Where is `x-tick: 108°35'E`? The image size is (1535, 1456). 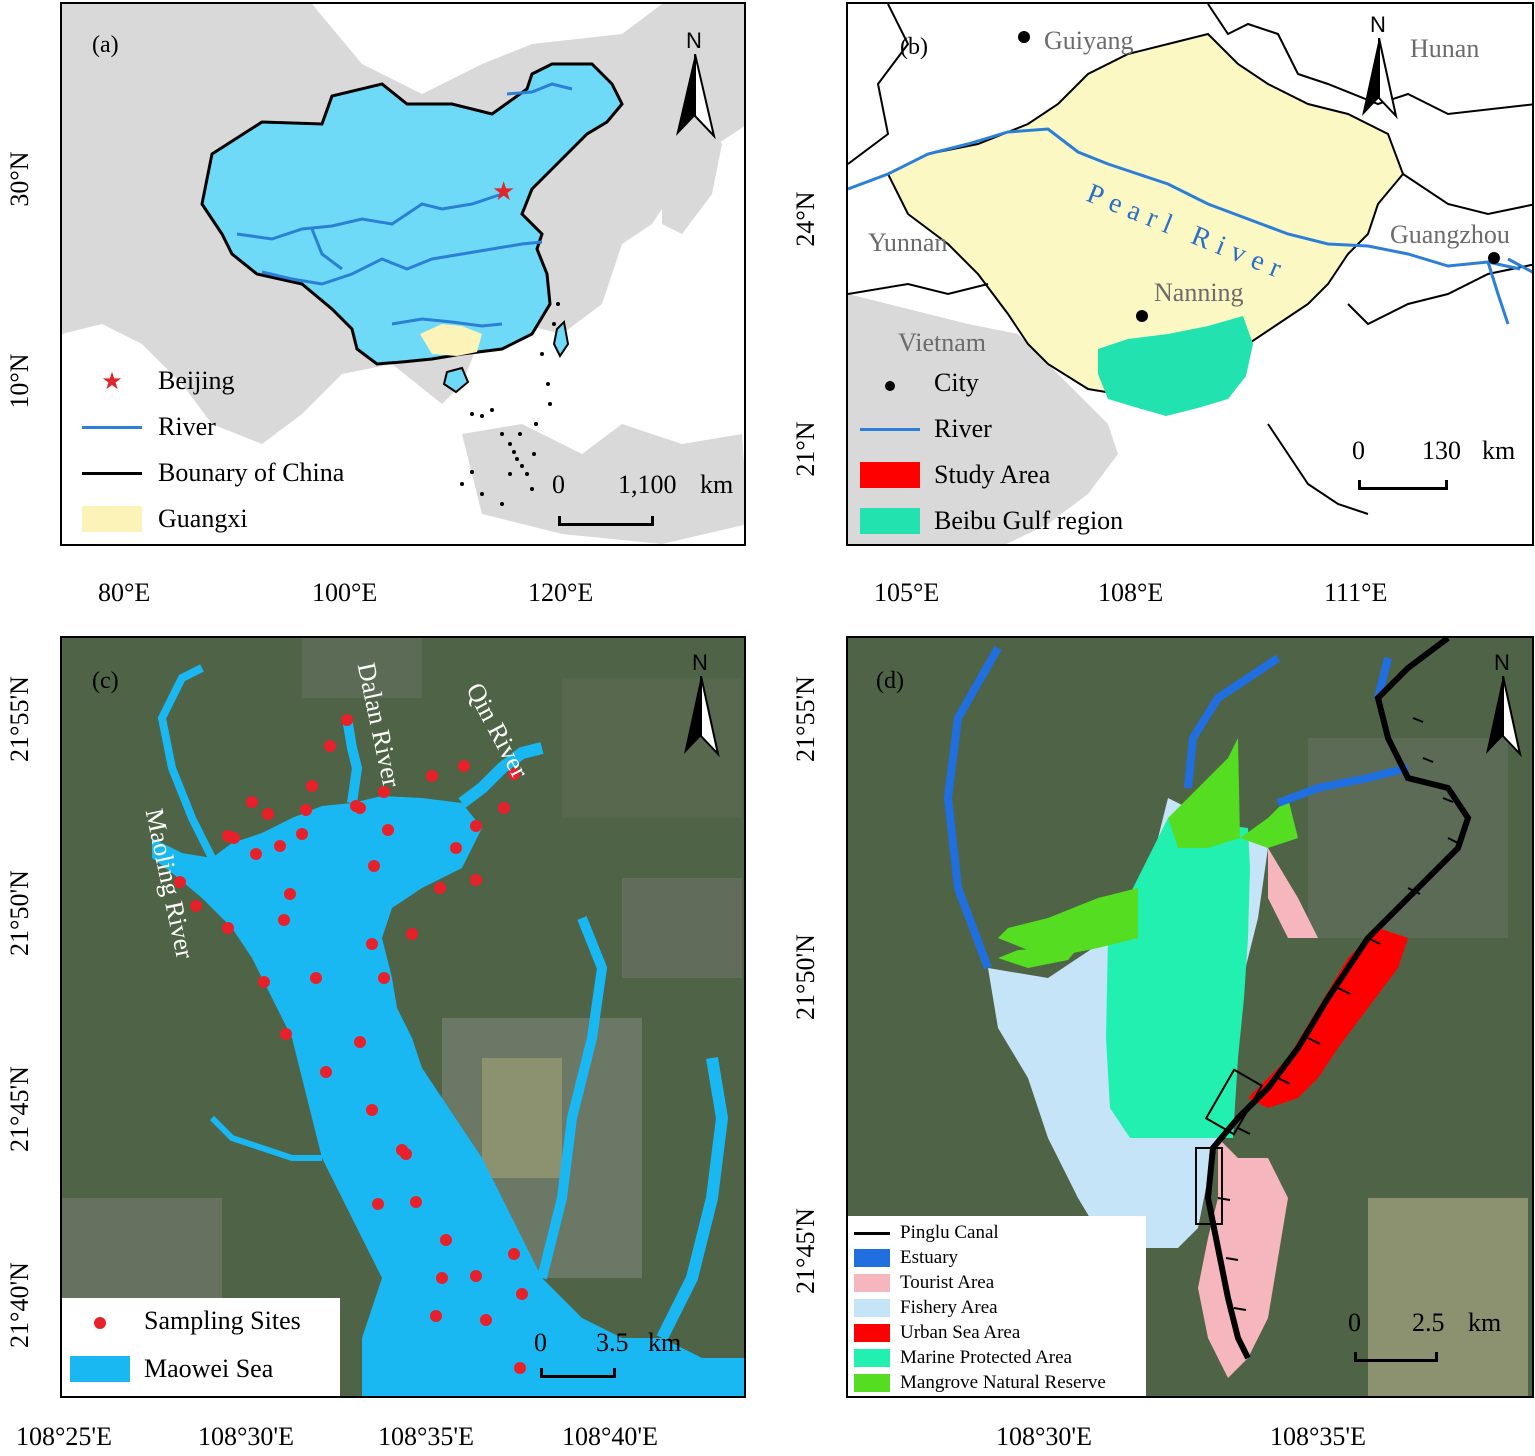
x-tick: 108°35'E is located at coordinates (1318, 1436).